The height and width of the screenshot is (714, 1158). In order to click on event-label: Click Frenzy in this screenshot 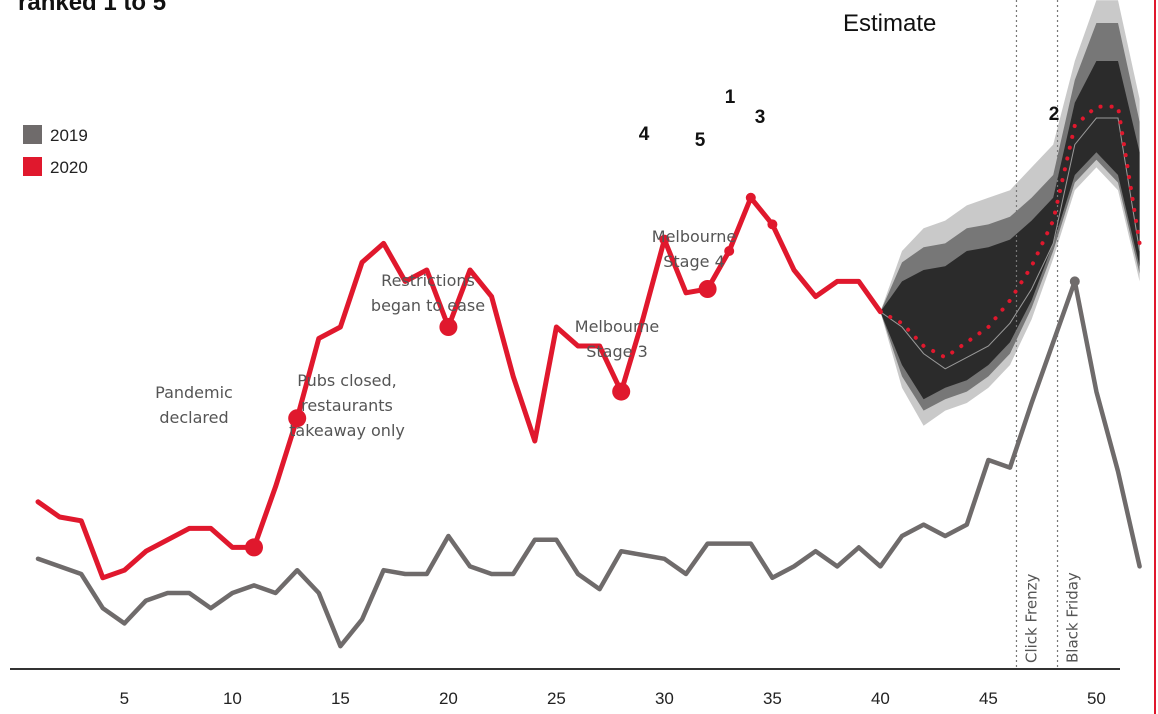, I will do `click(1031, 618)`.